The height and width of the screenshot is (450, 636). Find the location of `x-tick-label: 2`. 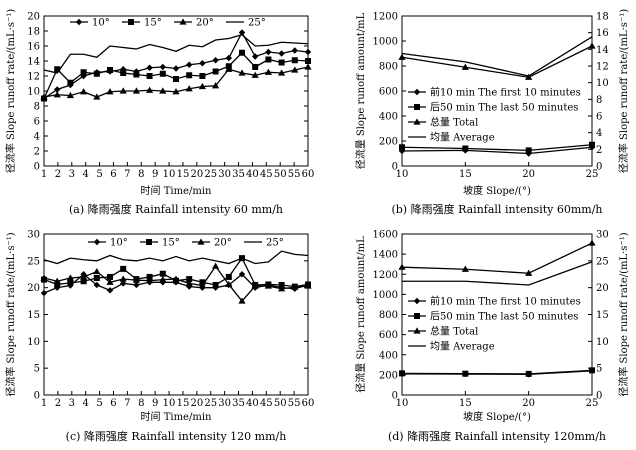

x-tick-label: 2 is located at coordinates (58, 403).